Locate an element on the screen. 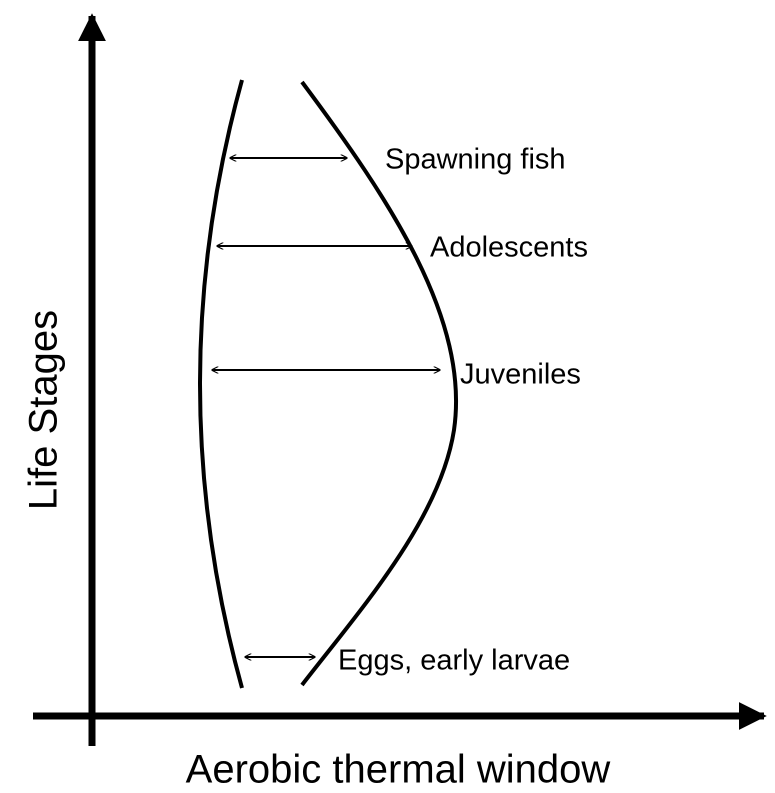  y-axis-label: Life Stages is located at coordinates (44, 410).